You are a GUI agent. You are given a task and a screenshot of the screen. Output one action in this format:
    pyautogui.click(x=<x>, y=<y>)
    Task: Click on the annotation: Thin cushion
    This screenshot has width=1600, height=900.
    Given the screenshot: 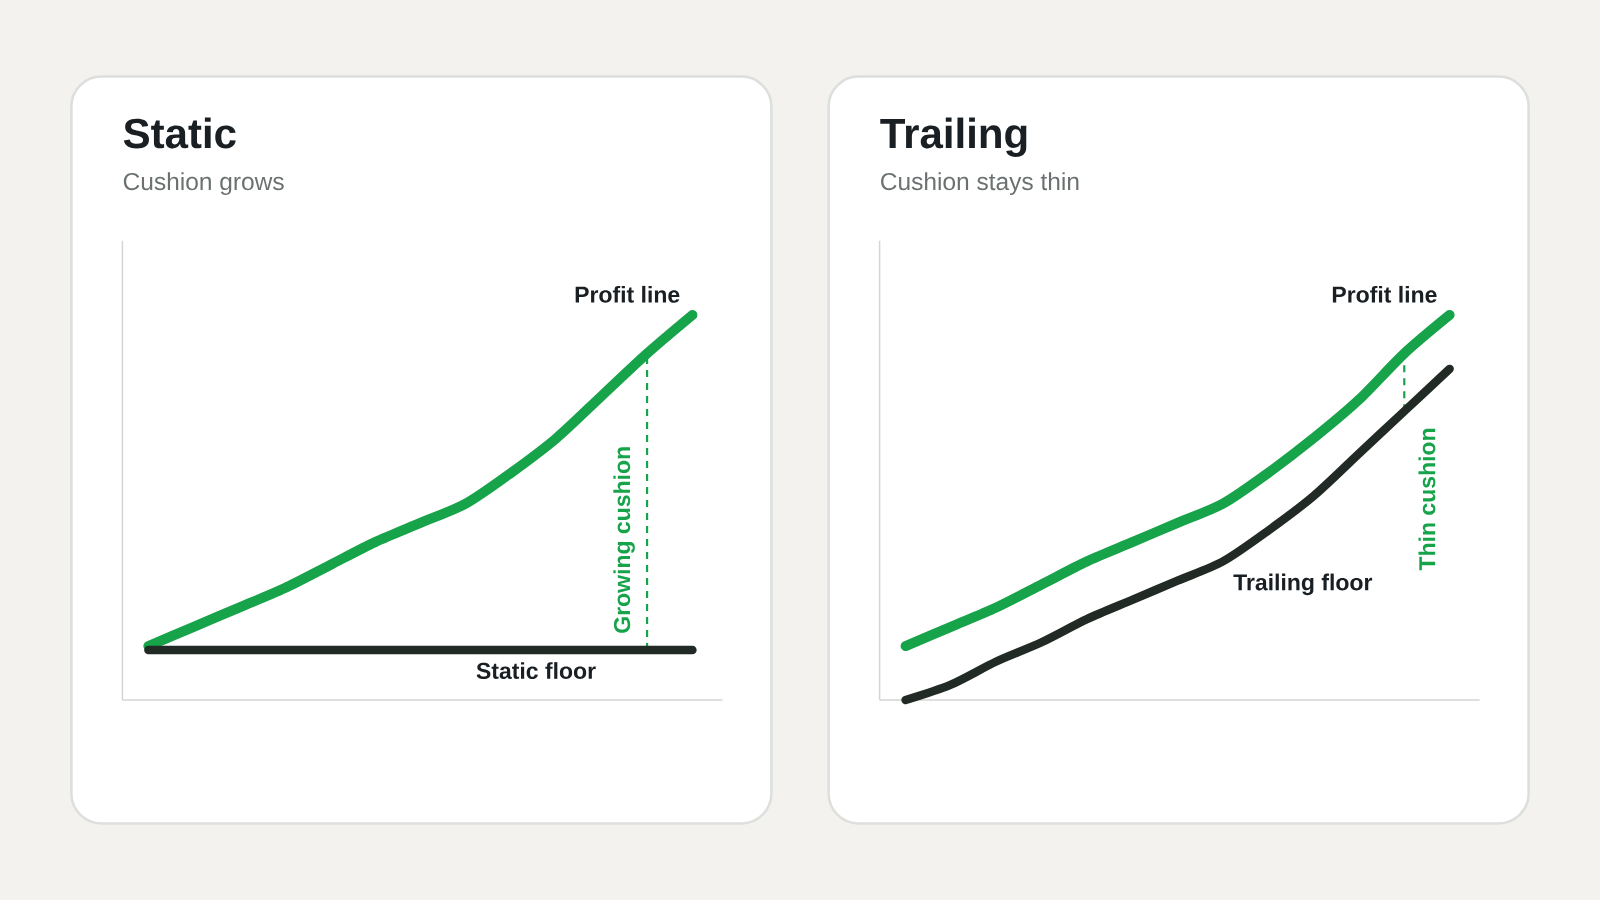 What is the action you would take?
    pyautogui.click(x=1427, y=499)
    